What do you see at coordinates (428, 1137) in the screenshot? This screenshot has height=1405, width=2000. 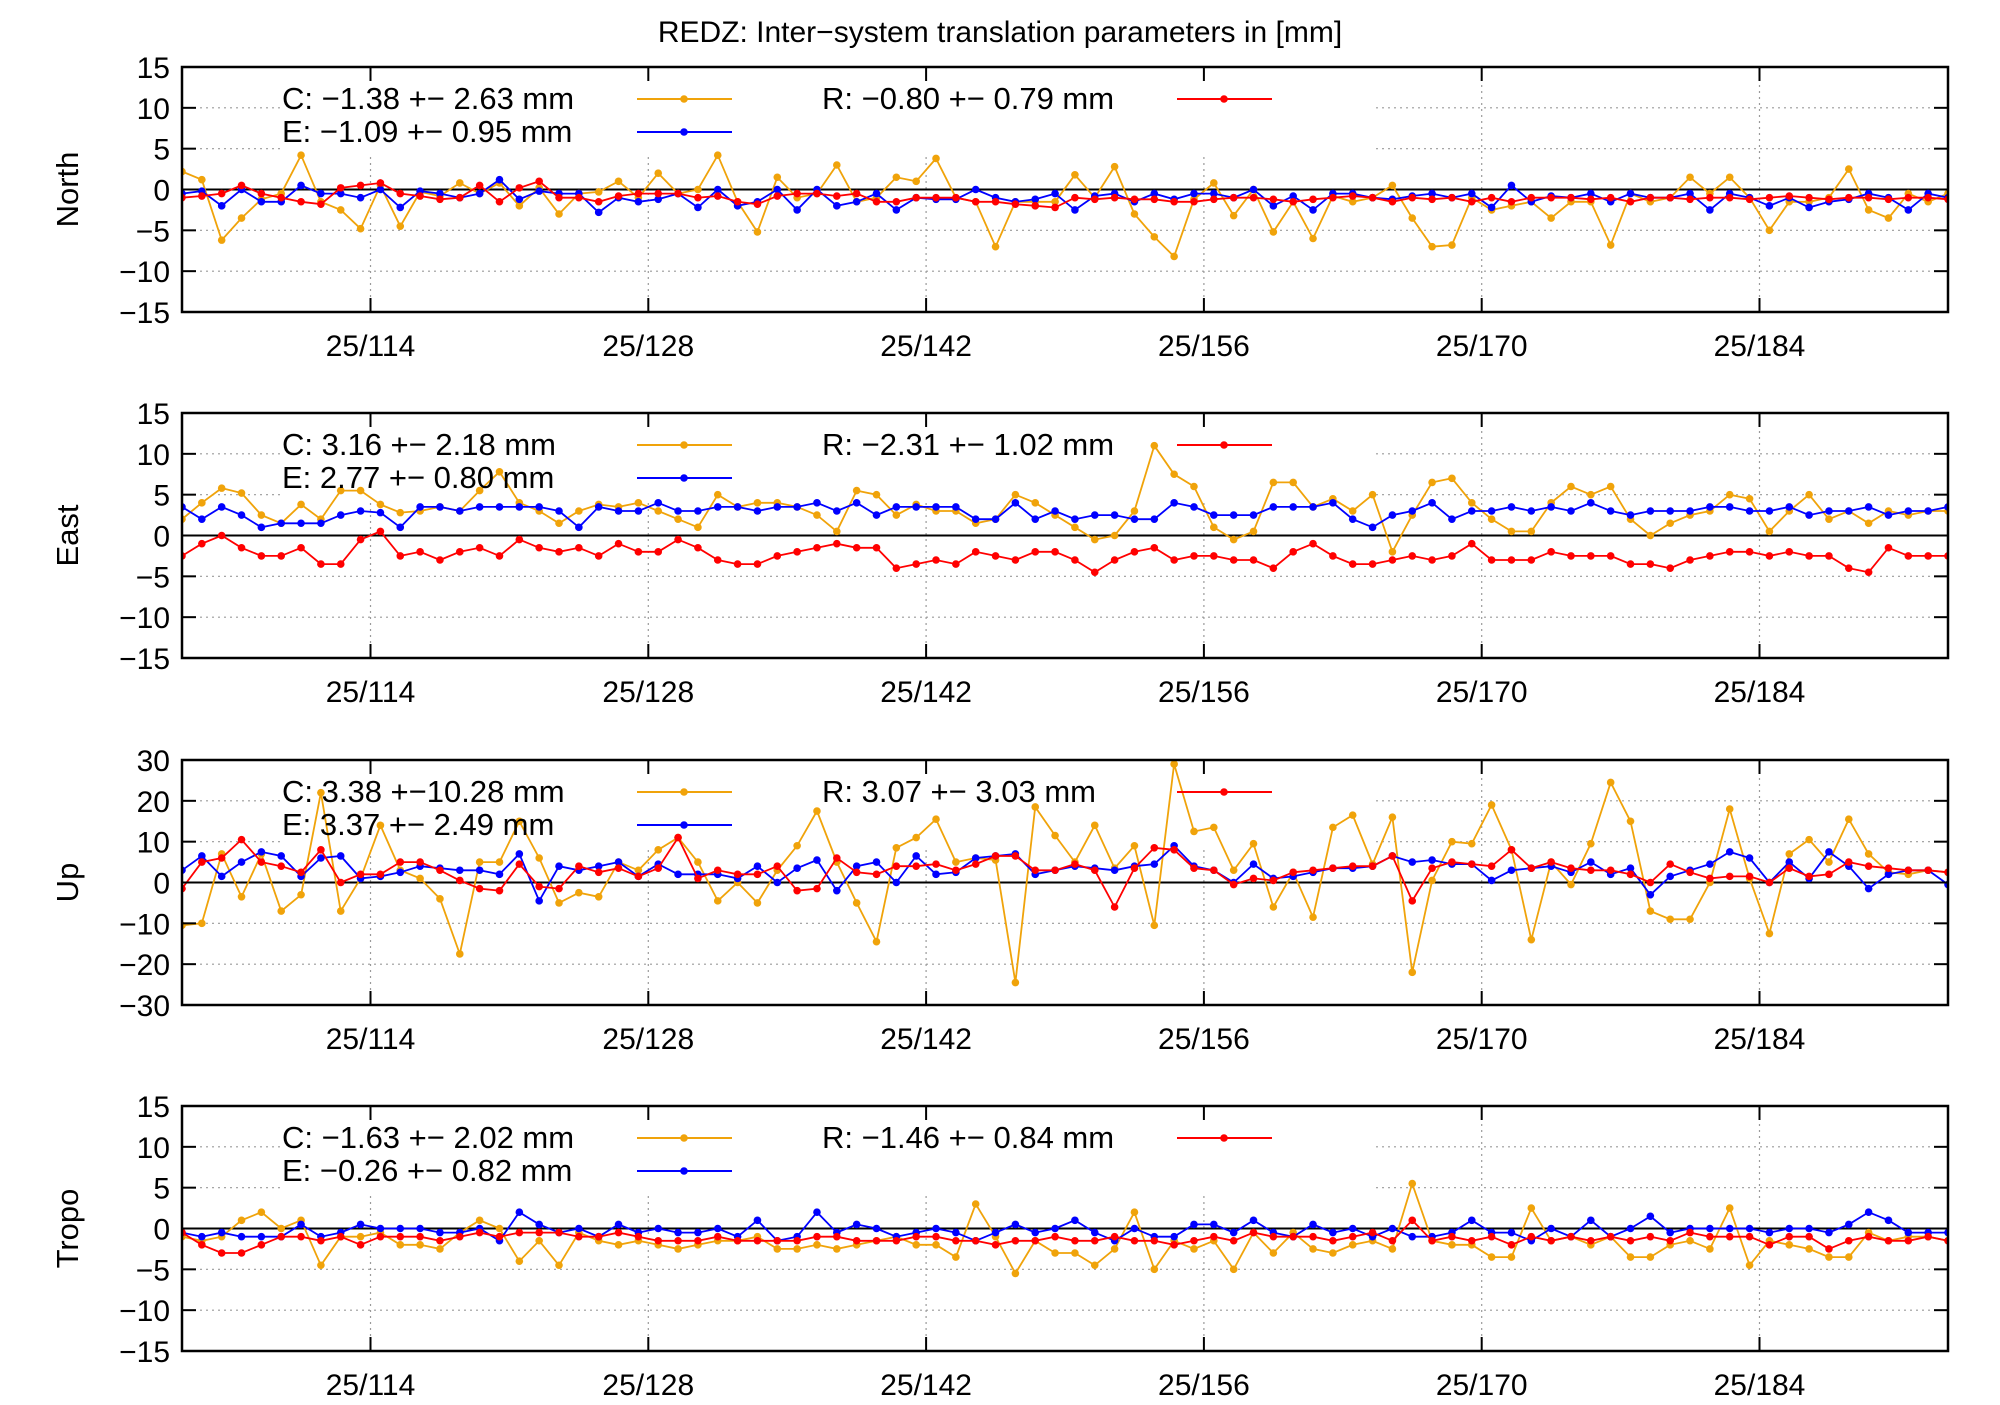 I see `legend-label-C: C: −1.63 +− 2.02 mm` at bounding box center [428, 1137].